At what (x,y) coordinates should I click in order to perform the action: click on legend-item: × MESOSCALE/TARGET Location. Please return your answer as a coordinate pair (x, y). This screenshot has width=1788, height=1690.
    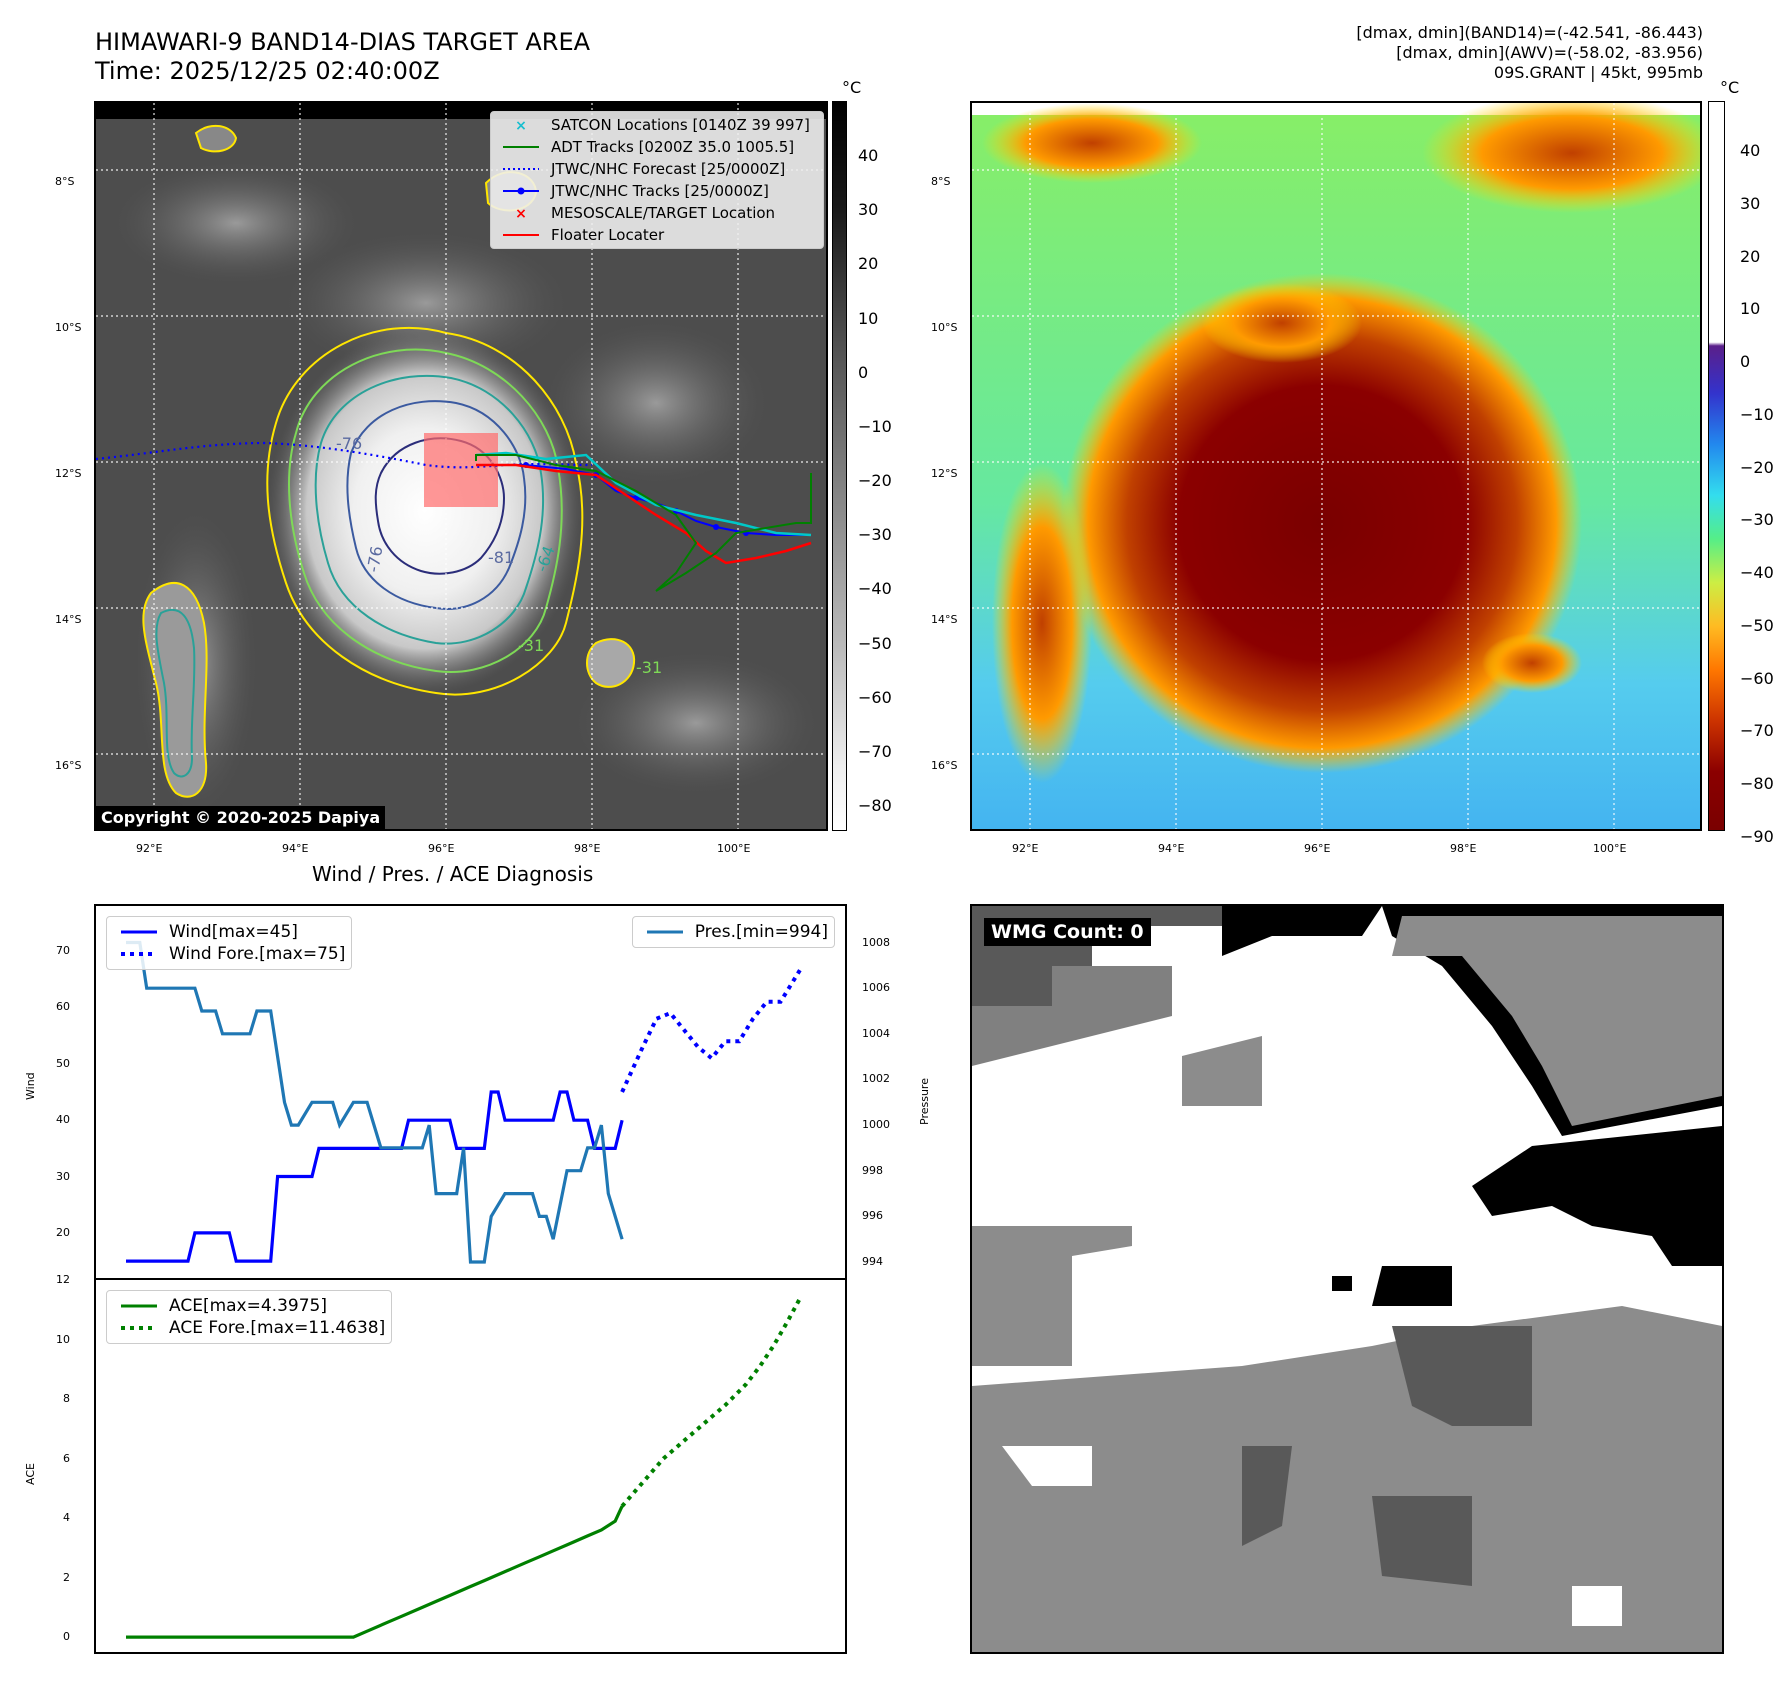
    Looking at the image, I should click on (657, 213).